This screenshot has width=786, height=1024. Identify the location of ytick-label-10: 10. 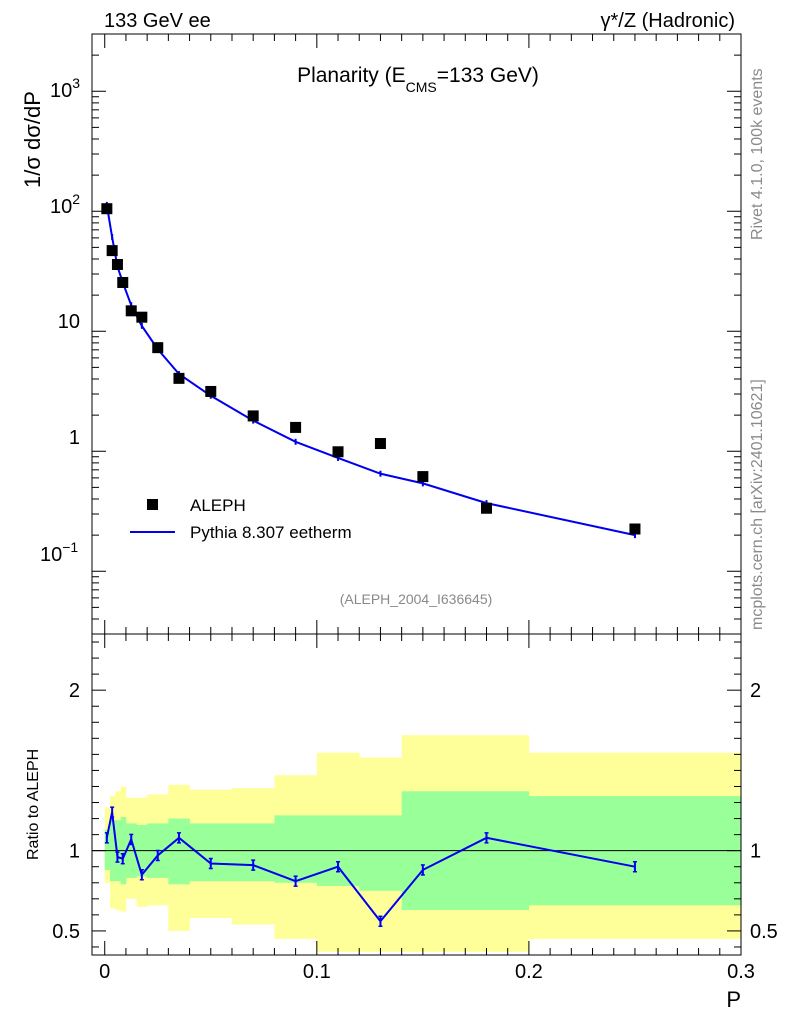
(69, 322).